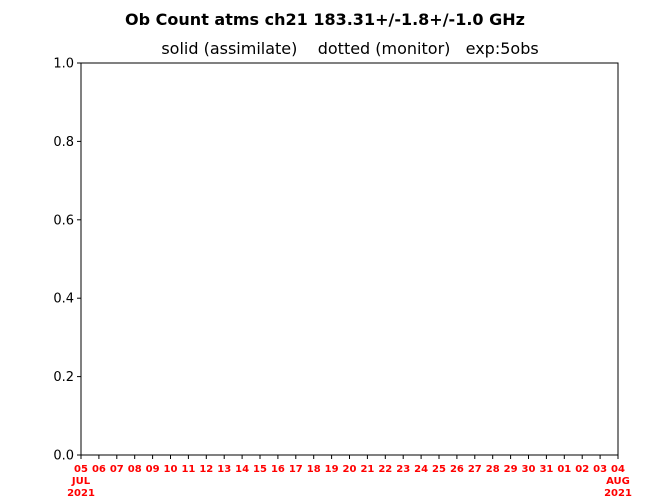  I want to click on x-tick-label: 03, so click(600, 469).